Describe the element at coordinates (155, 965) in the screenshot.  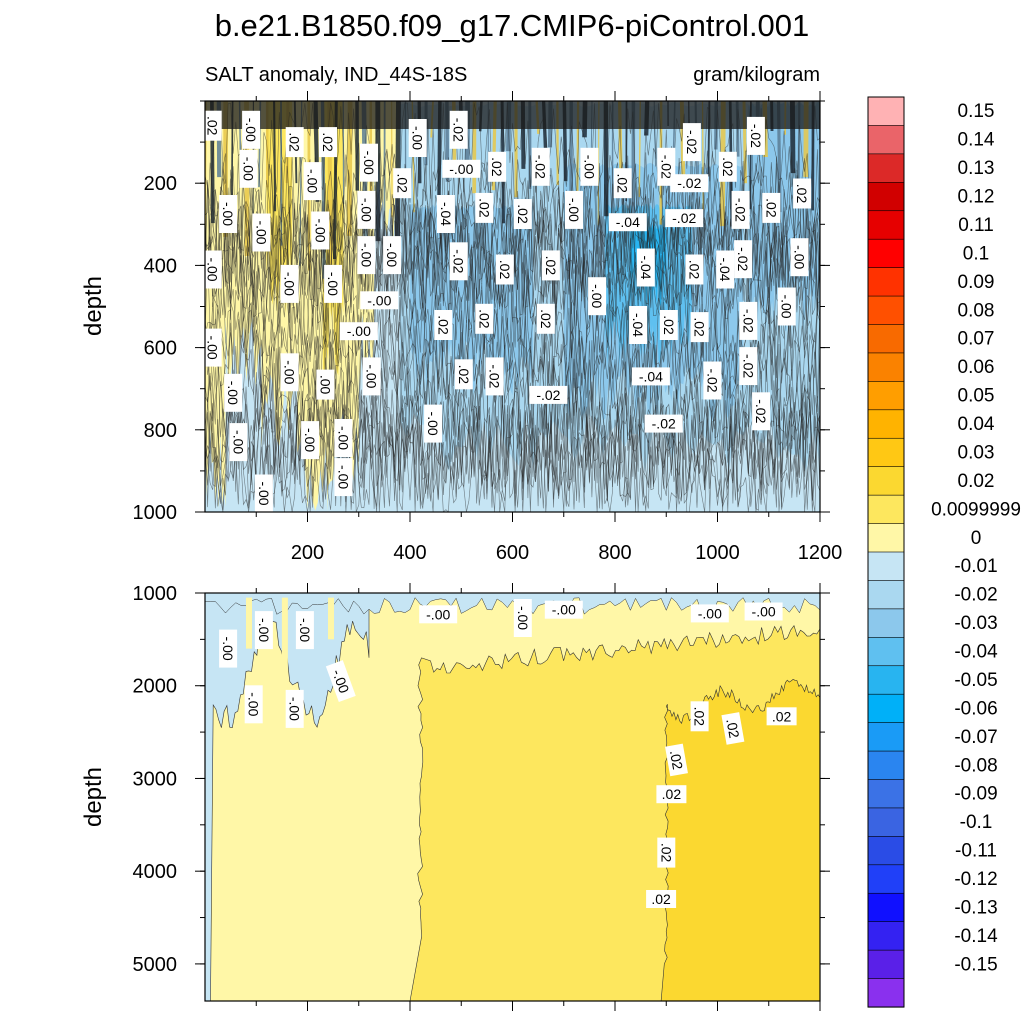
I see `y-tick-label: 5000` at that location.